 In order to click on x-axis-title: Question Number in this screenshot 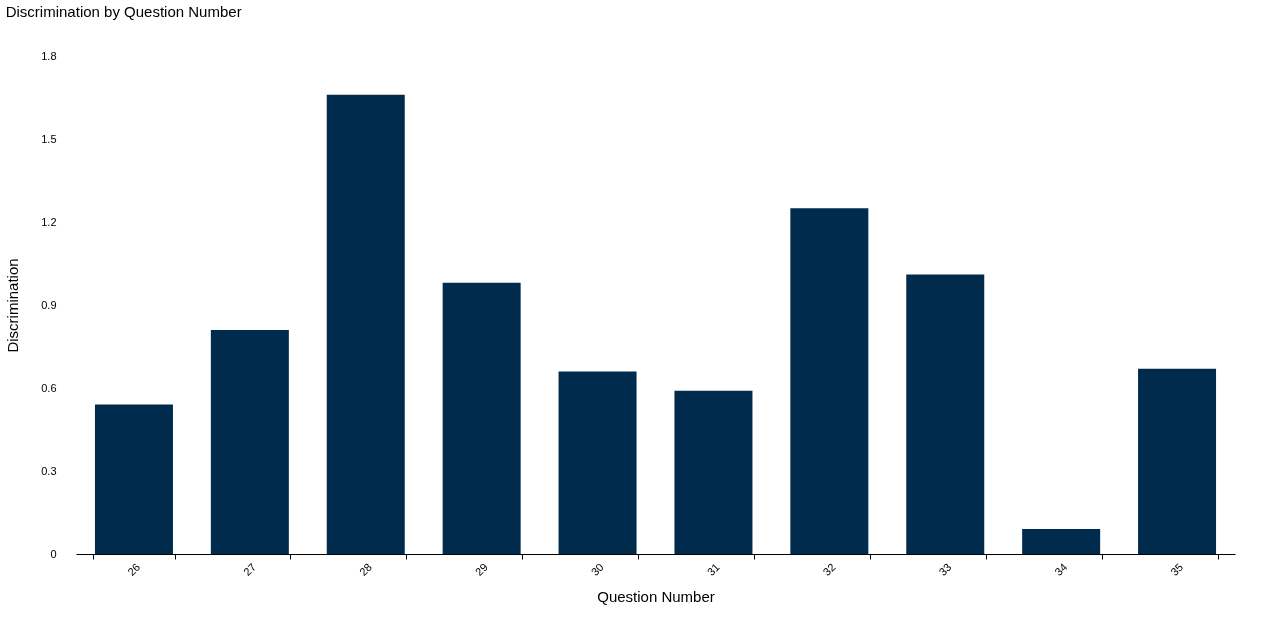, I will do `click(656, 596)`.